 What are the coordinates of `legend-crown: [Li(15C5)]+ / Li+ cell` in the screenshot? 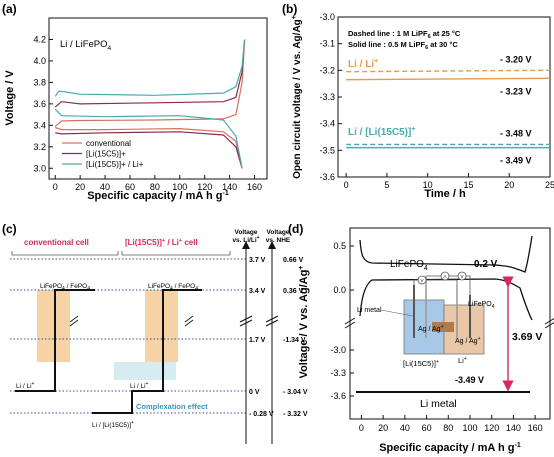 It's located at (161, 242).